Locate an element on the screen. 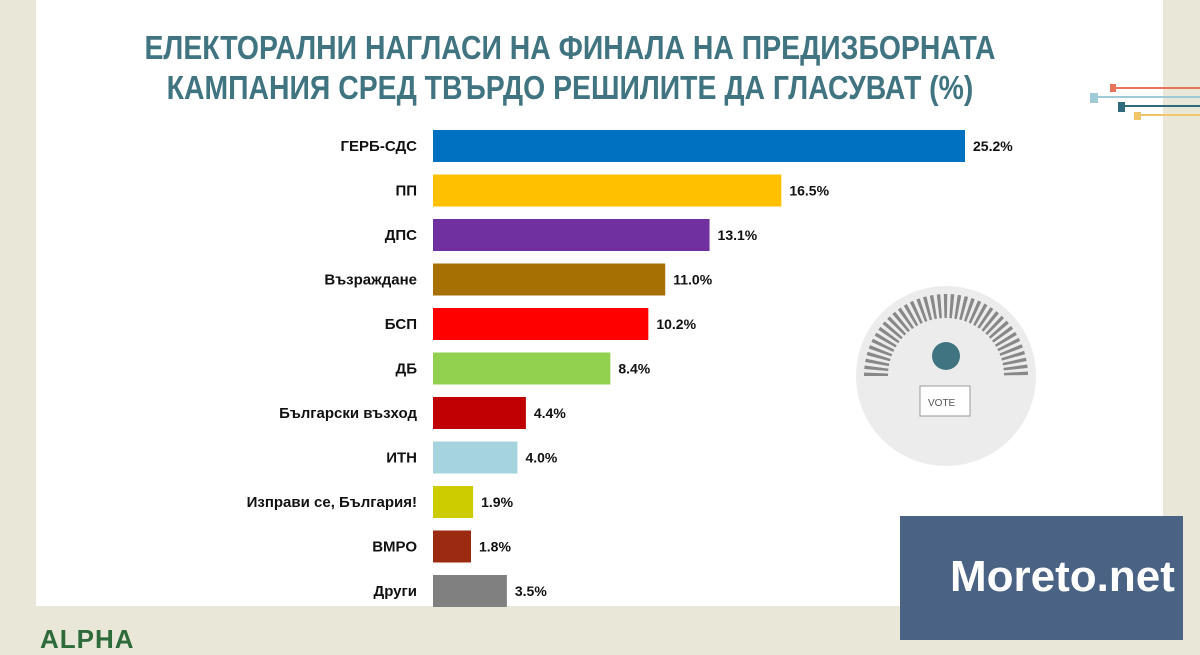 The width and height of the screenshot is (1200, 655). value-label: 3.5% is located at coordinates (531, 591).